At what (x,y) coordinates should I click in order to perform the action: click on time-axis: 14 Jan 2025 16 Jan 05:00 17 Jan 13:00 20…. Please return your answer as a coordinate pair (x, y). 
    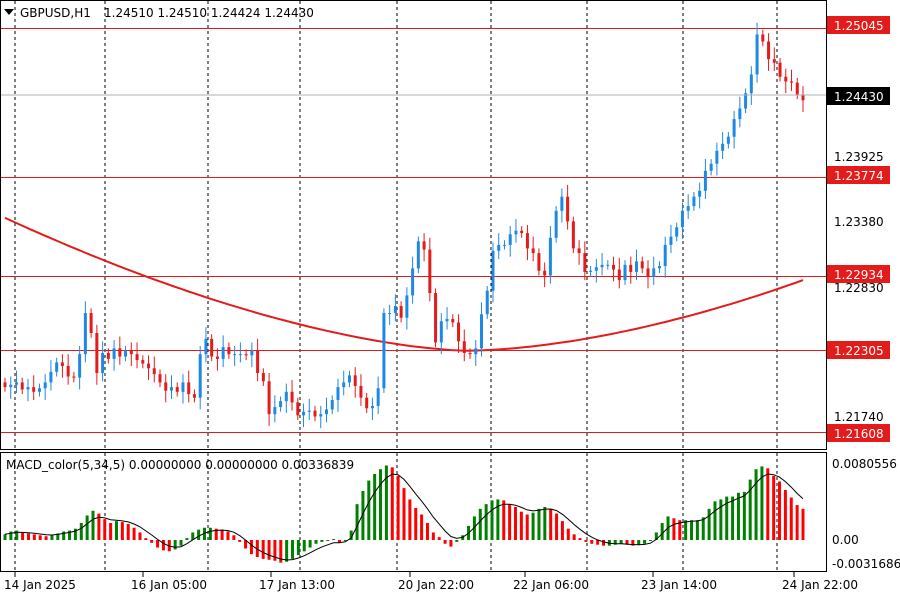
    Looking at the image, I should click on (431, 582).